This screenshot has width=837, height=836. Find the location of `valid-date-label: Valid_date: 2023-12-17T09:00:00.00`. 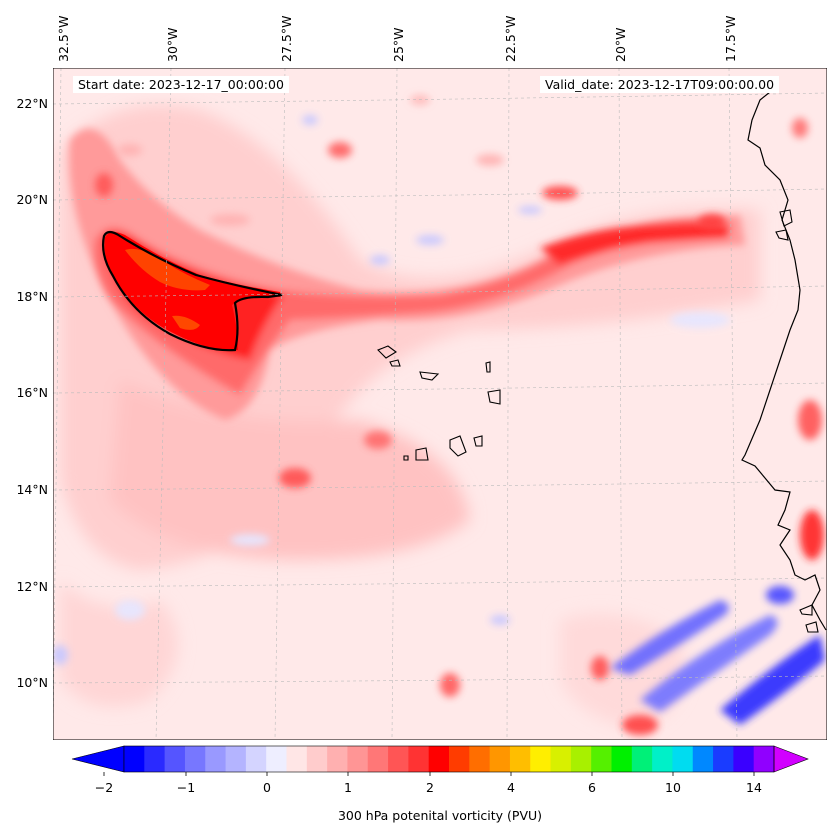

valid-date-label: Valid_date: 2023-12-17T09:00:00.00 is located at coordinates (660, 84).